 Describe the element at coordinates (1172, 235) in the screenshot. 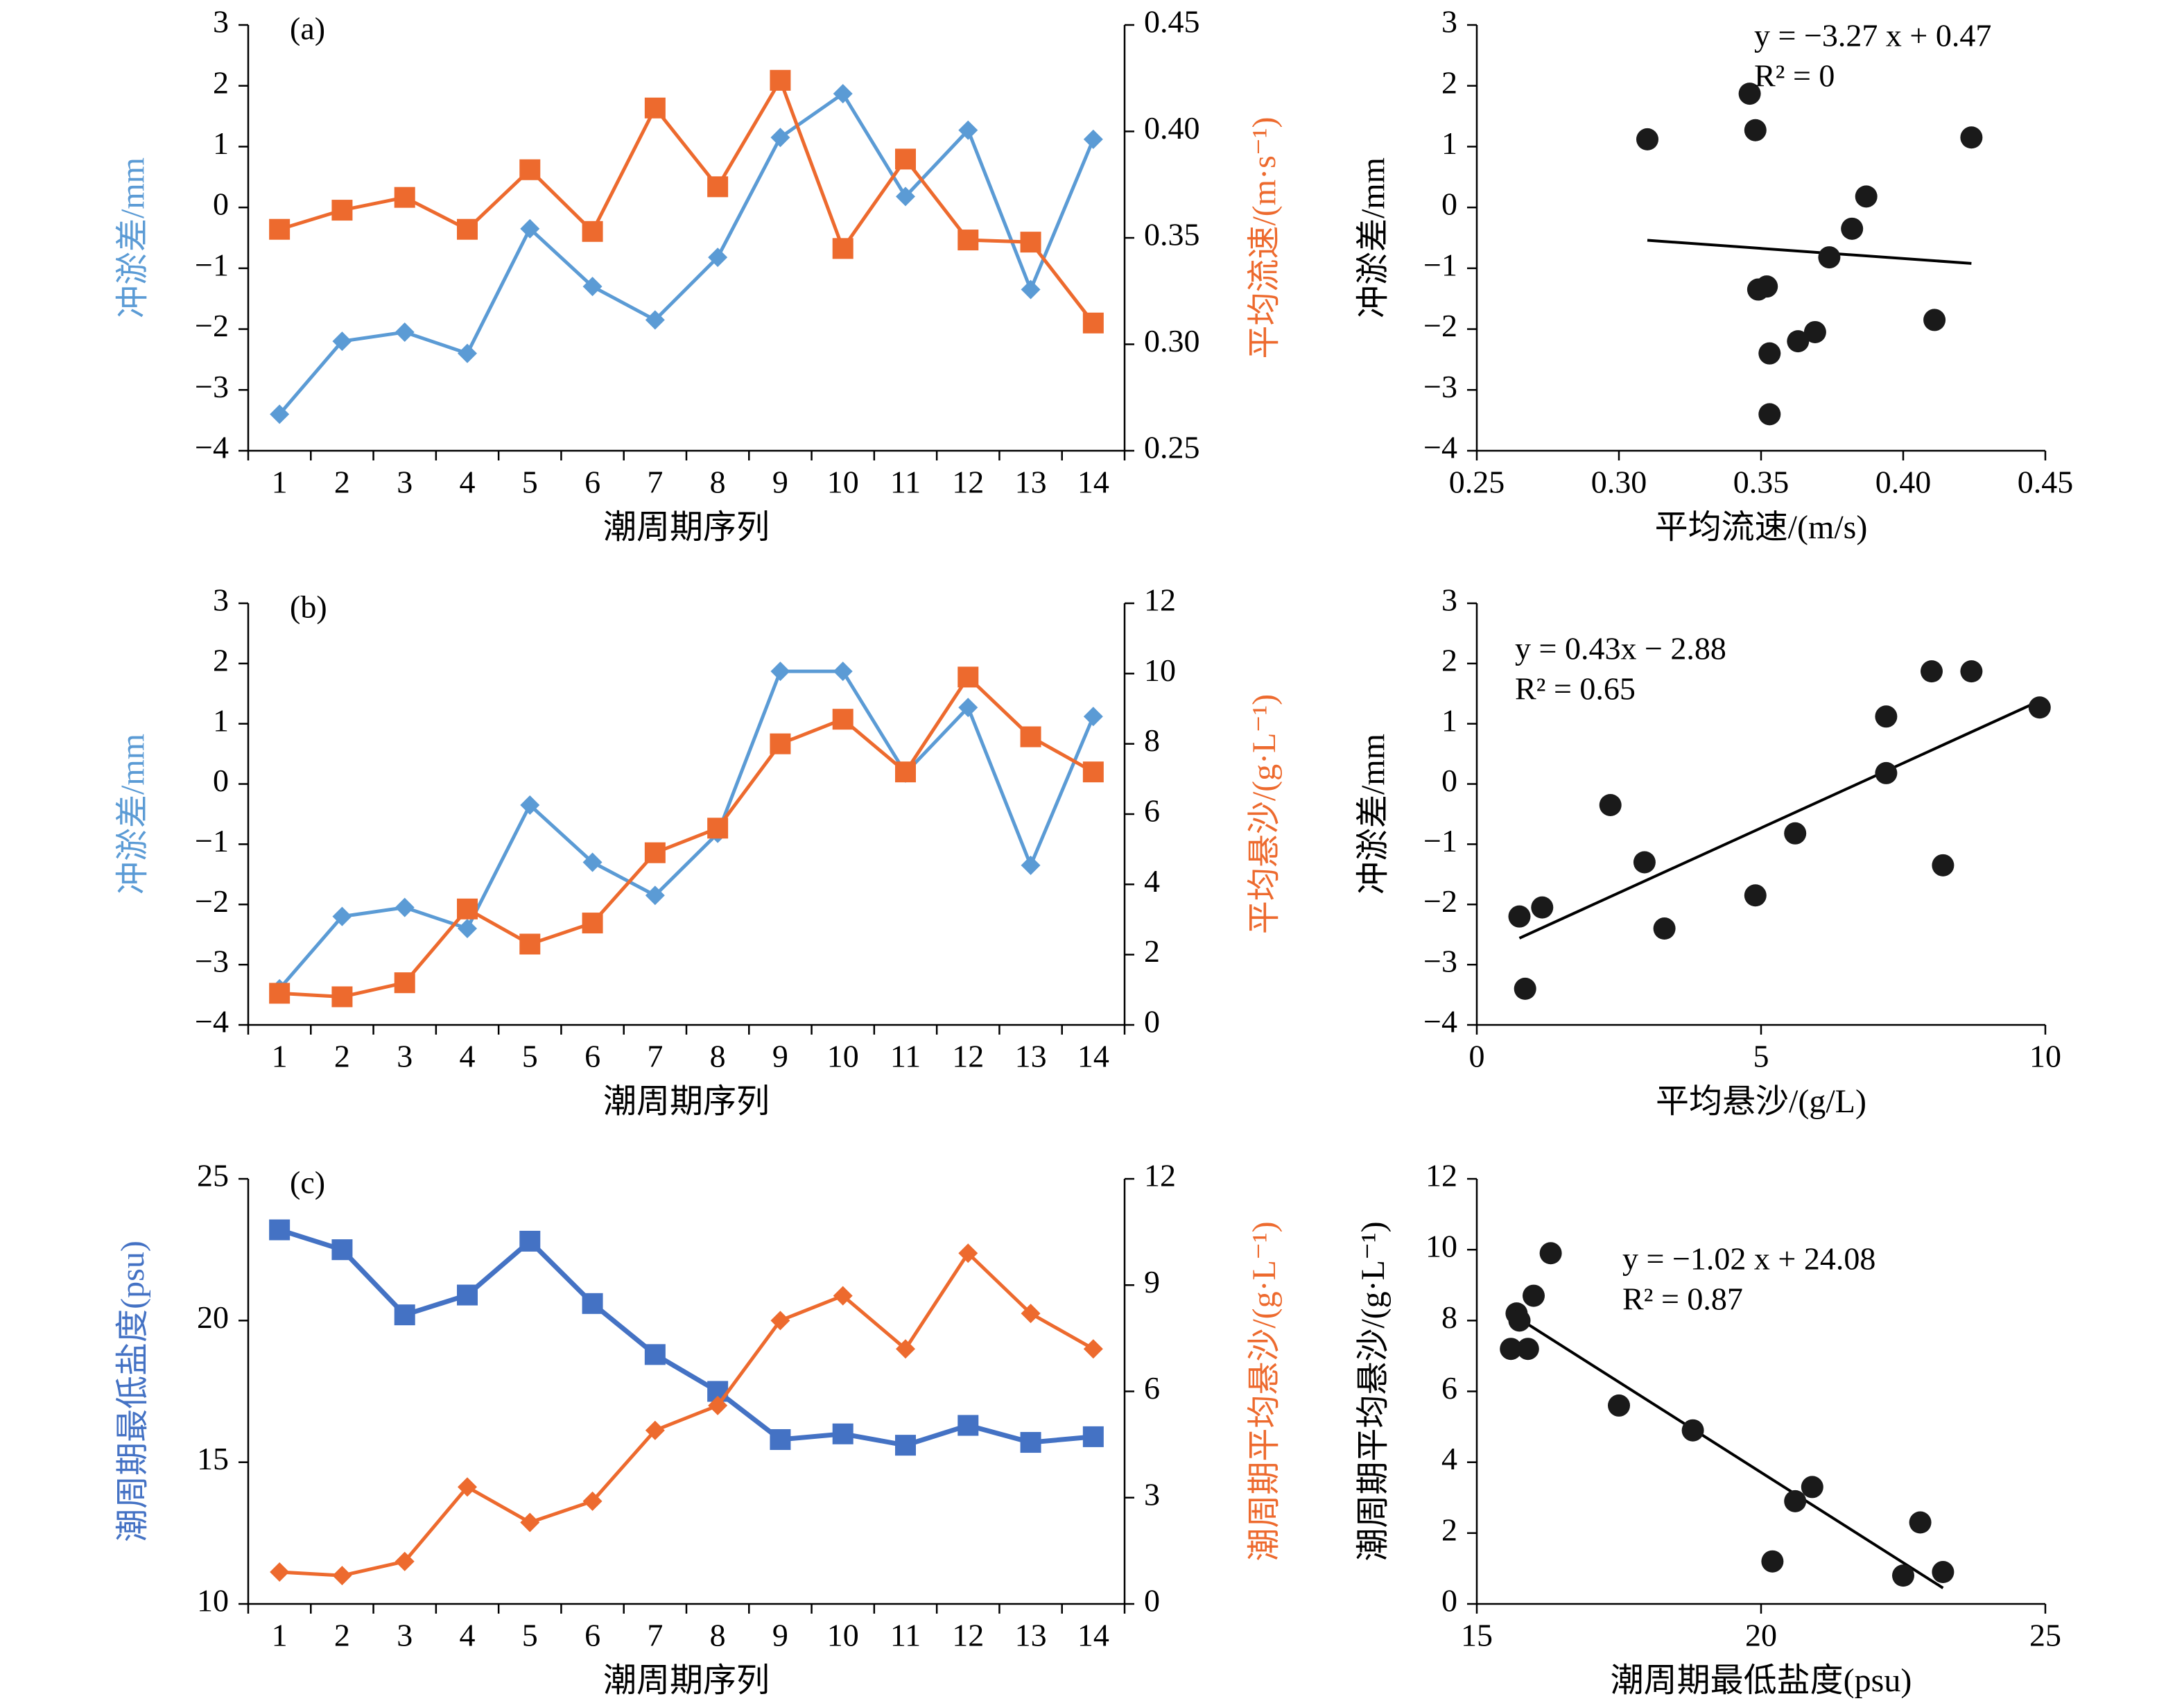

I see `y-tick-label-right: 0.35` at that location.